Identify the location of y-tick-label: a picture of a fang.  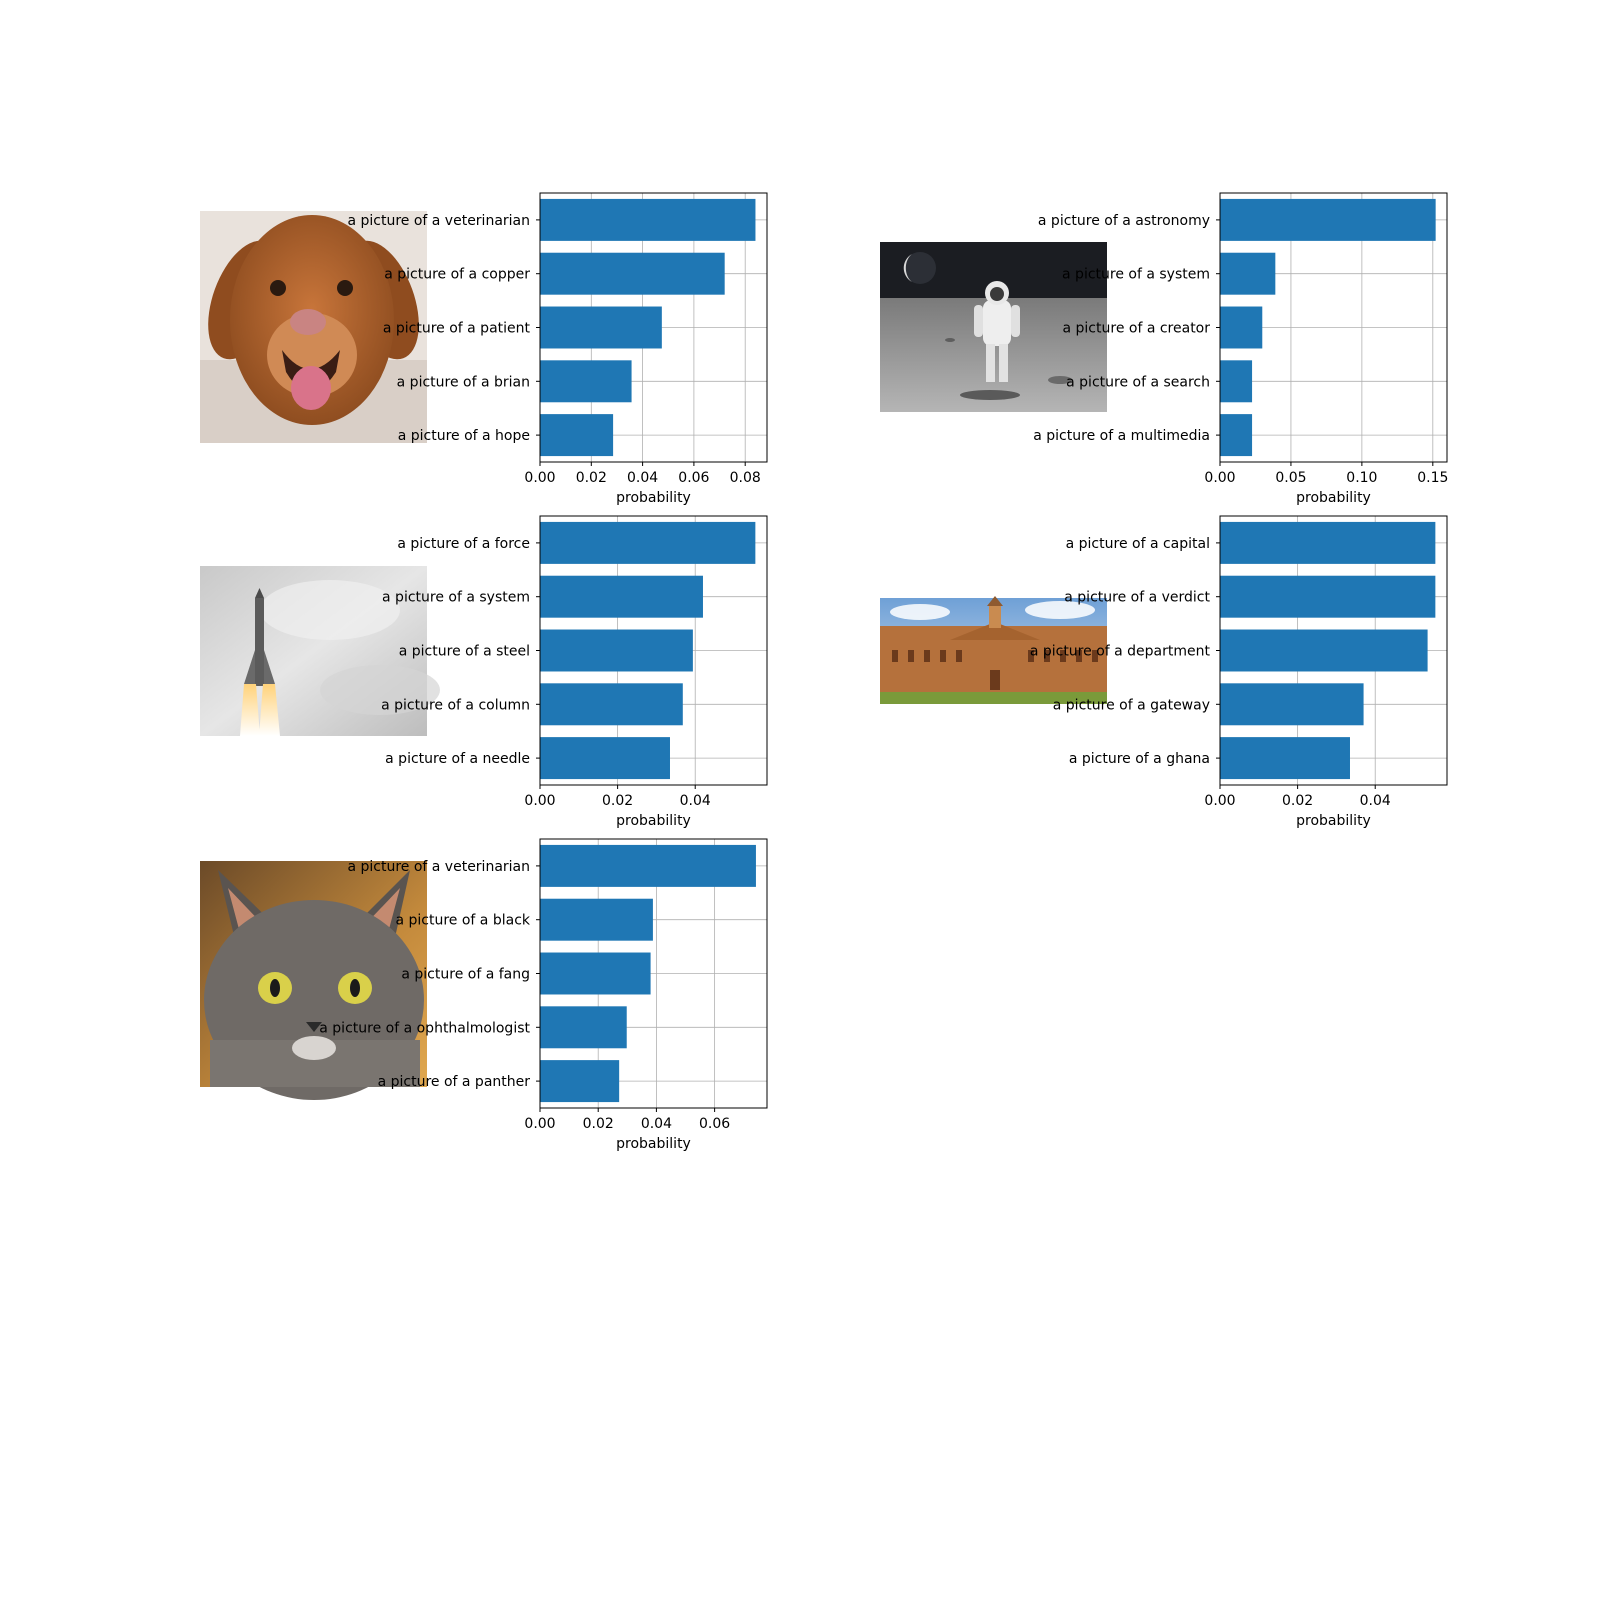
(465, 975).